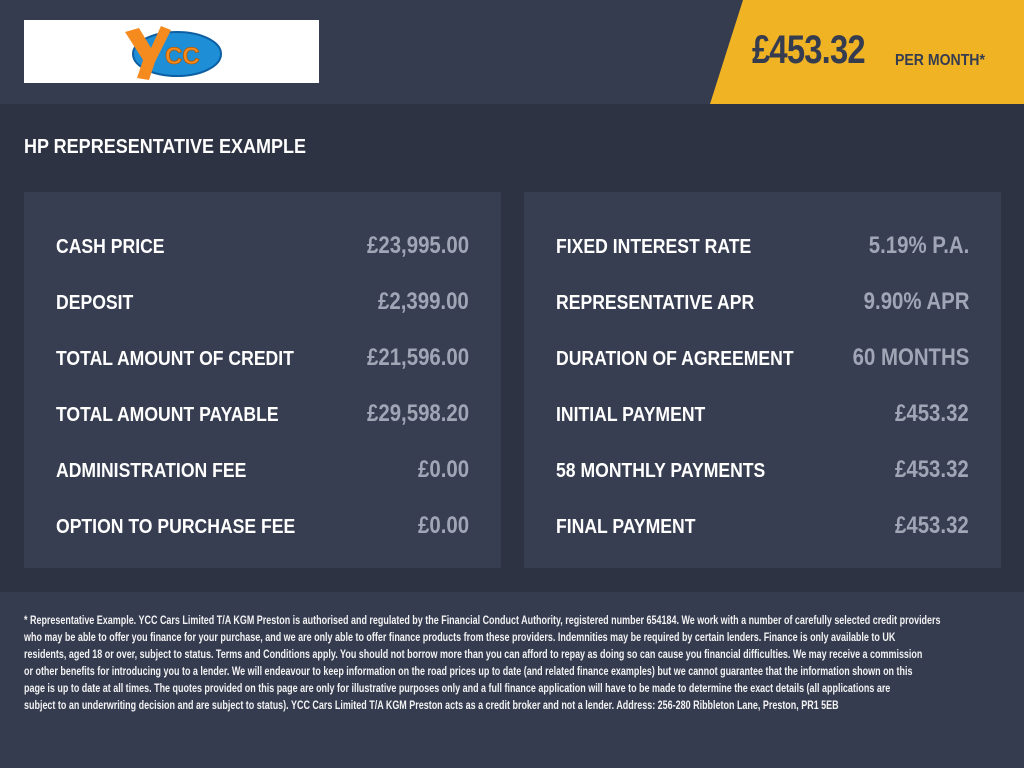  What do you see at coordinates (95, 303) in the screenshot?
I see `row-label: DEPOSIT` at bounding box center [95, 303].